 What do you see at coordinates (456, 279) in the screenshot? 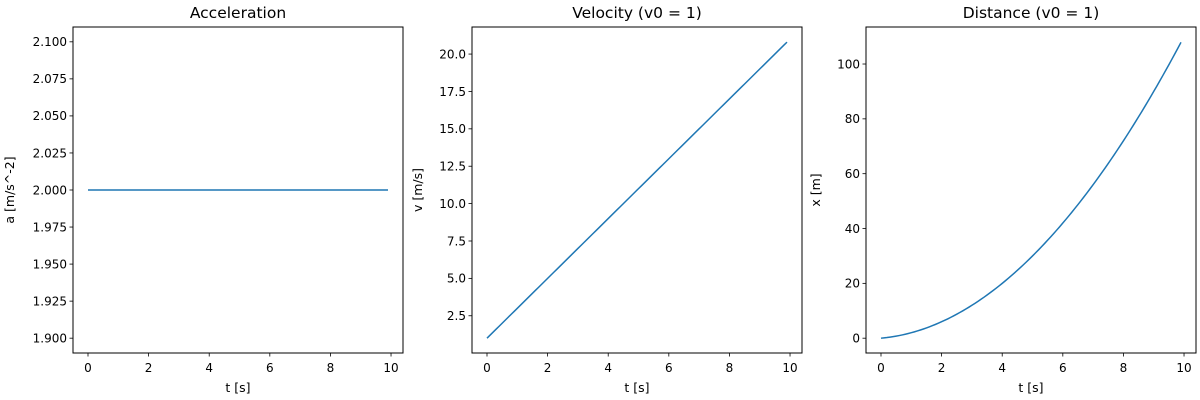
I see `y-tick-label: 5.0` at bounding box center [456, 279].